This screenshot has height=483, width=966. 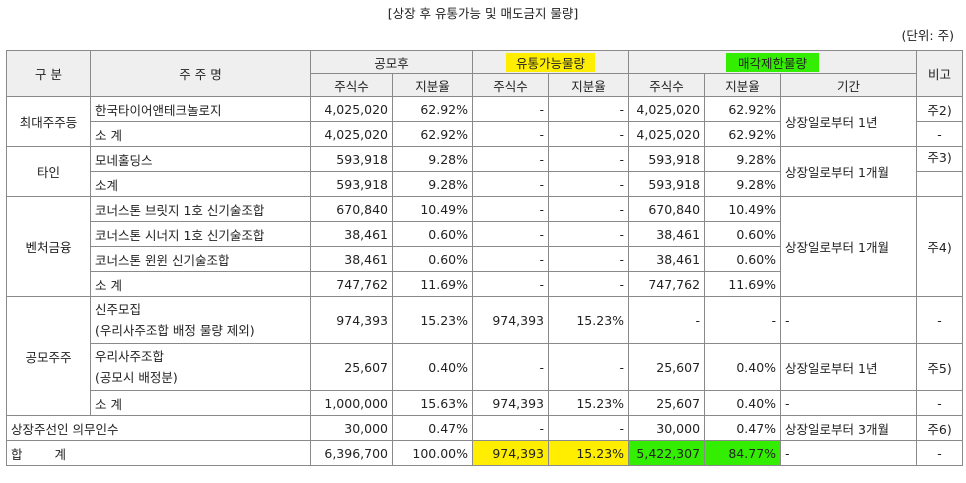 I want to click on restricted-shares: 25,607, so click(x=667, y=367).